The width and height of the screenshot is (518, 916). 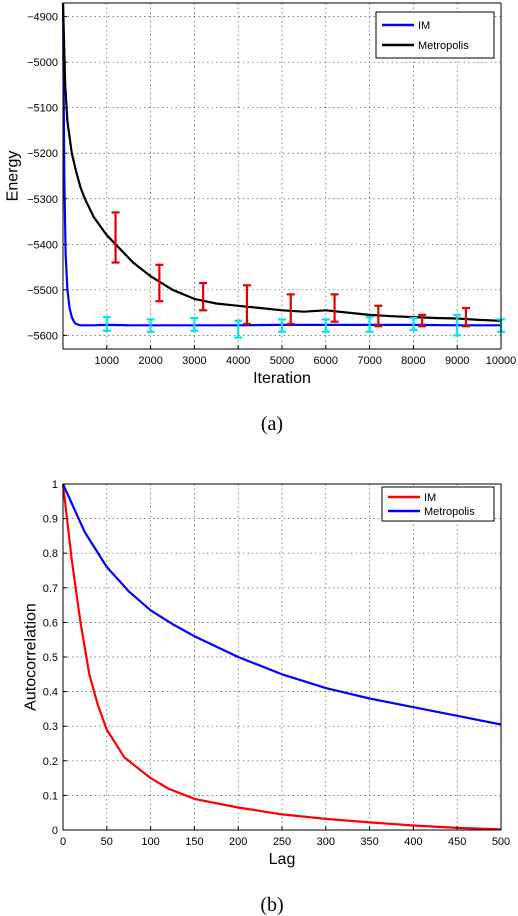 What do you see at coordinates (369, 842) in the screenshot?
I see `x-tick-label: 350` at bounding box center [369, 842].